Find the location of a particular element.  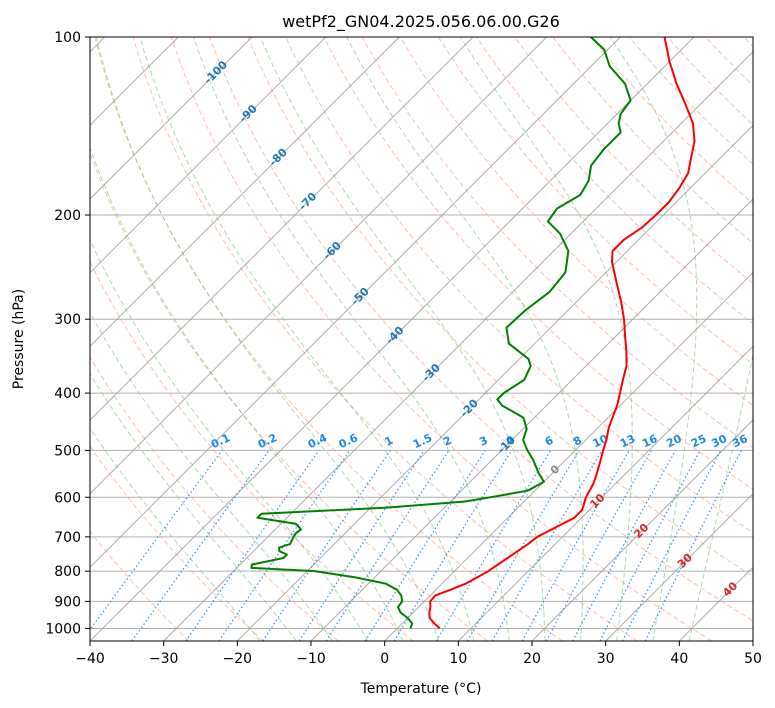

y-tick-label: 1000 is located at coordinates (63, 629).